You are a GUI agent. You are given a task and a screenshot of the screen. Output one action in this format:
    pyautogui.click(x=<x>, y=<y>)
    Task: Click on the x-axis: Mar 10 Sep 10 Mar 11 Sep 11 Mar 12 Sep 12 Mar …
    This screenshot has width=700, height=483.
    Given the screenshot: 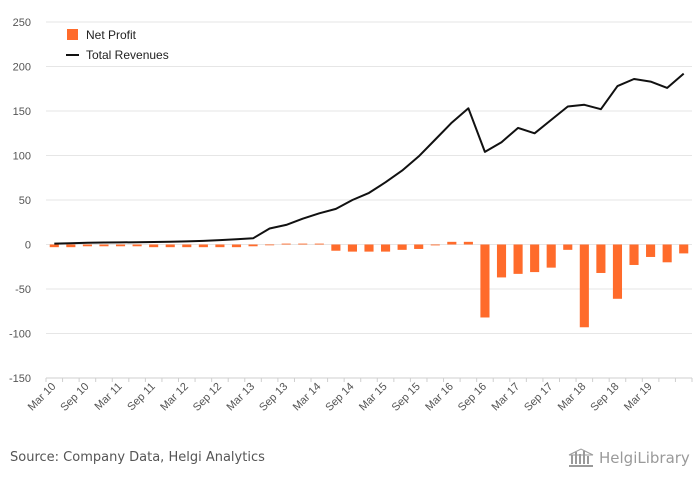 What is the action you would take?
    pyautogui.click(x=359, y=395)
    